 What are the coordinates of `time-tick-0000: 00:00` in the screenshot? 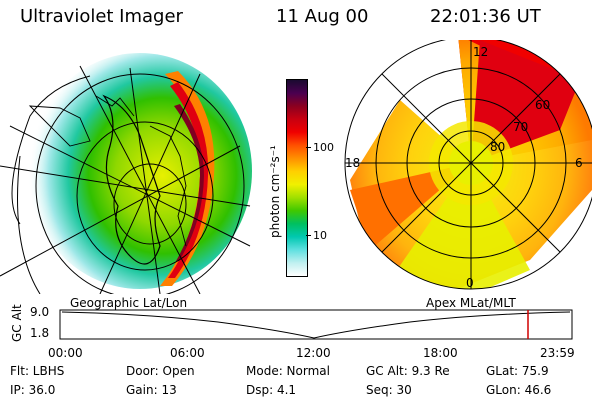 It's located at (65, 353).